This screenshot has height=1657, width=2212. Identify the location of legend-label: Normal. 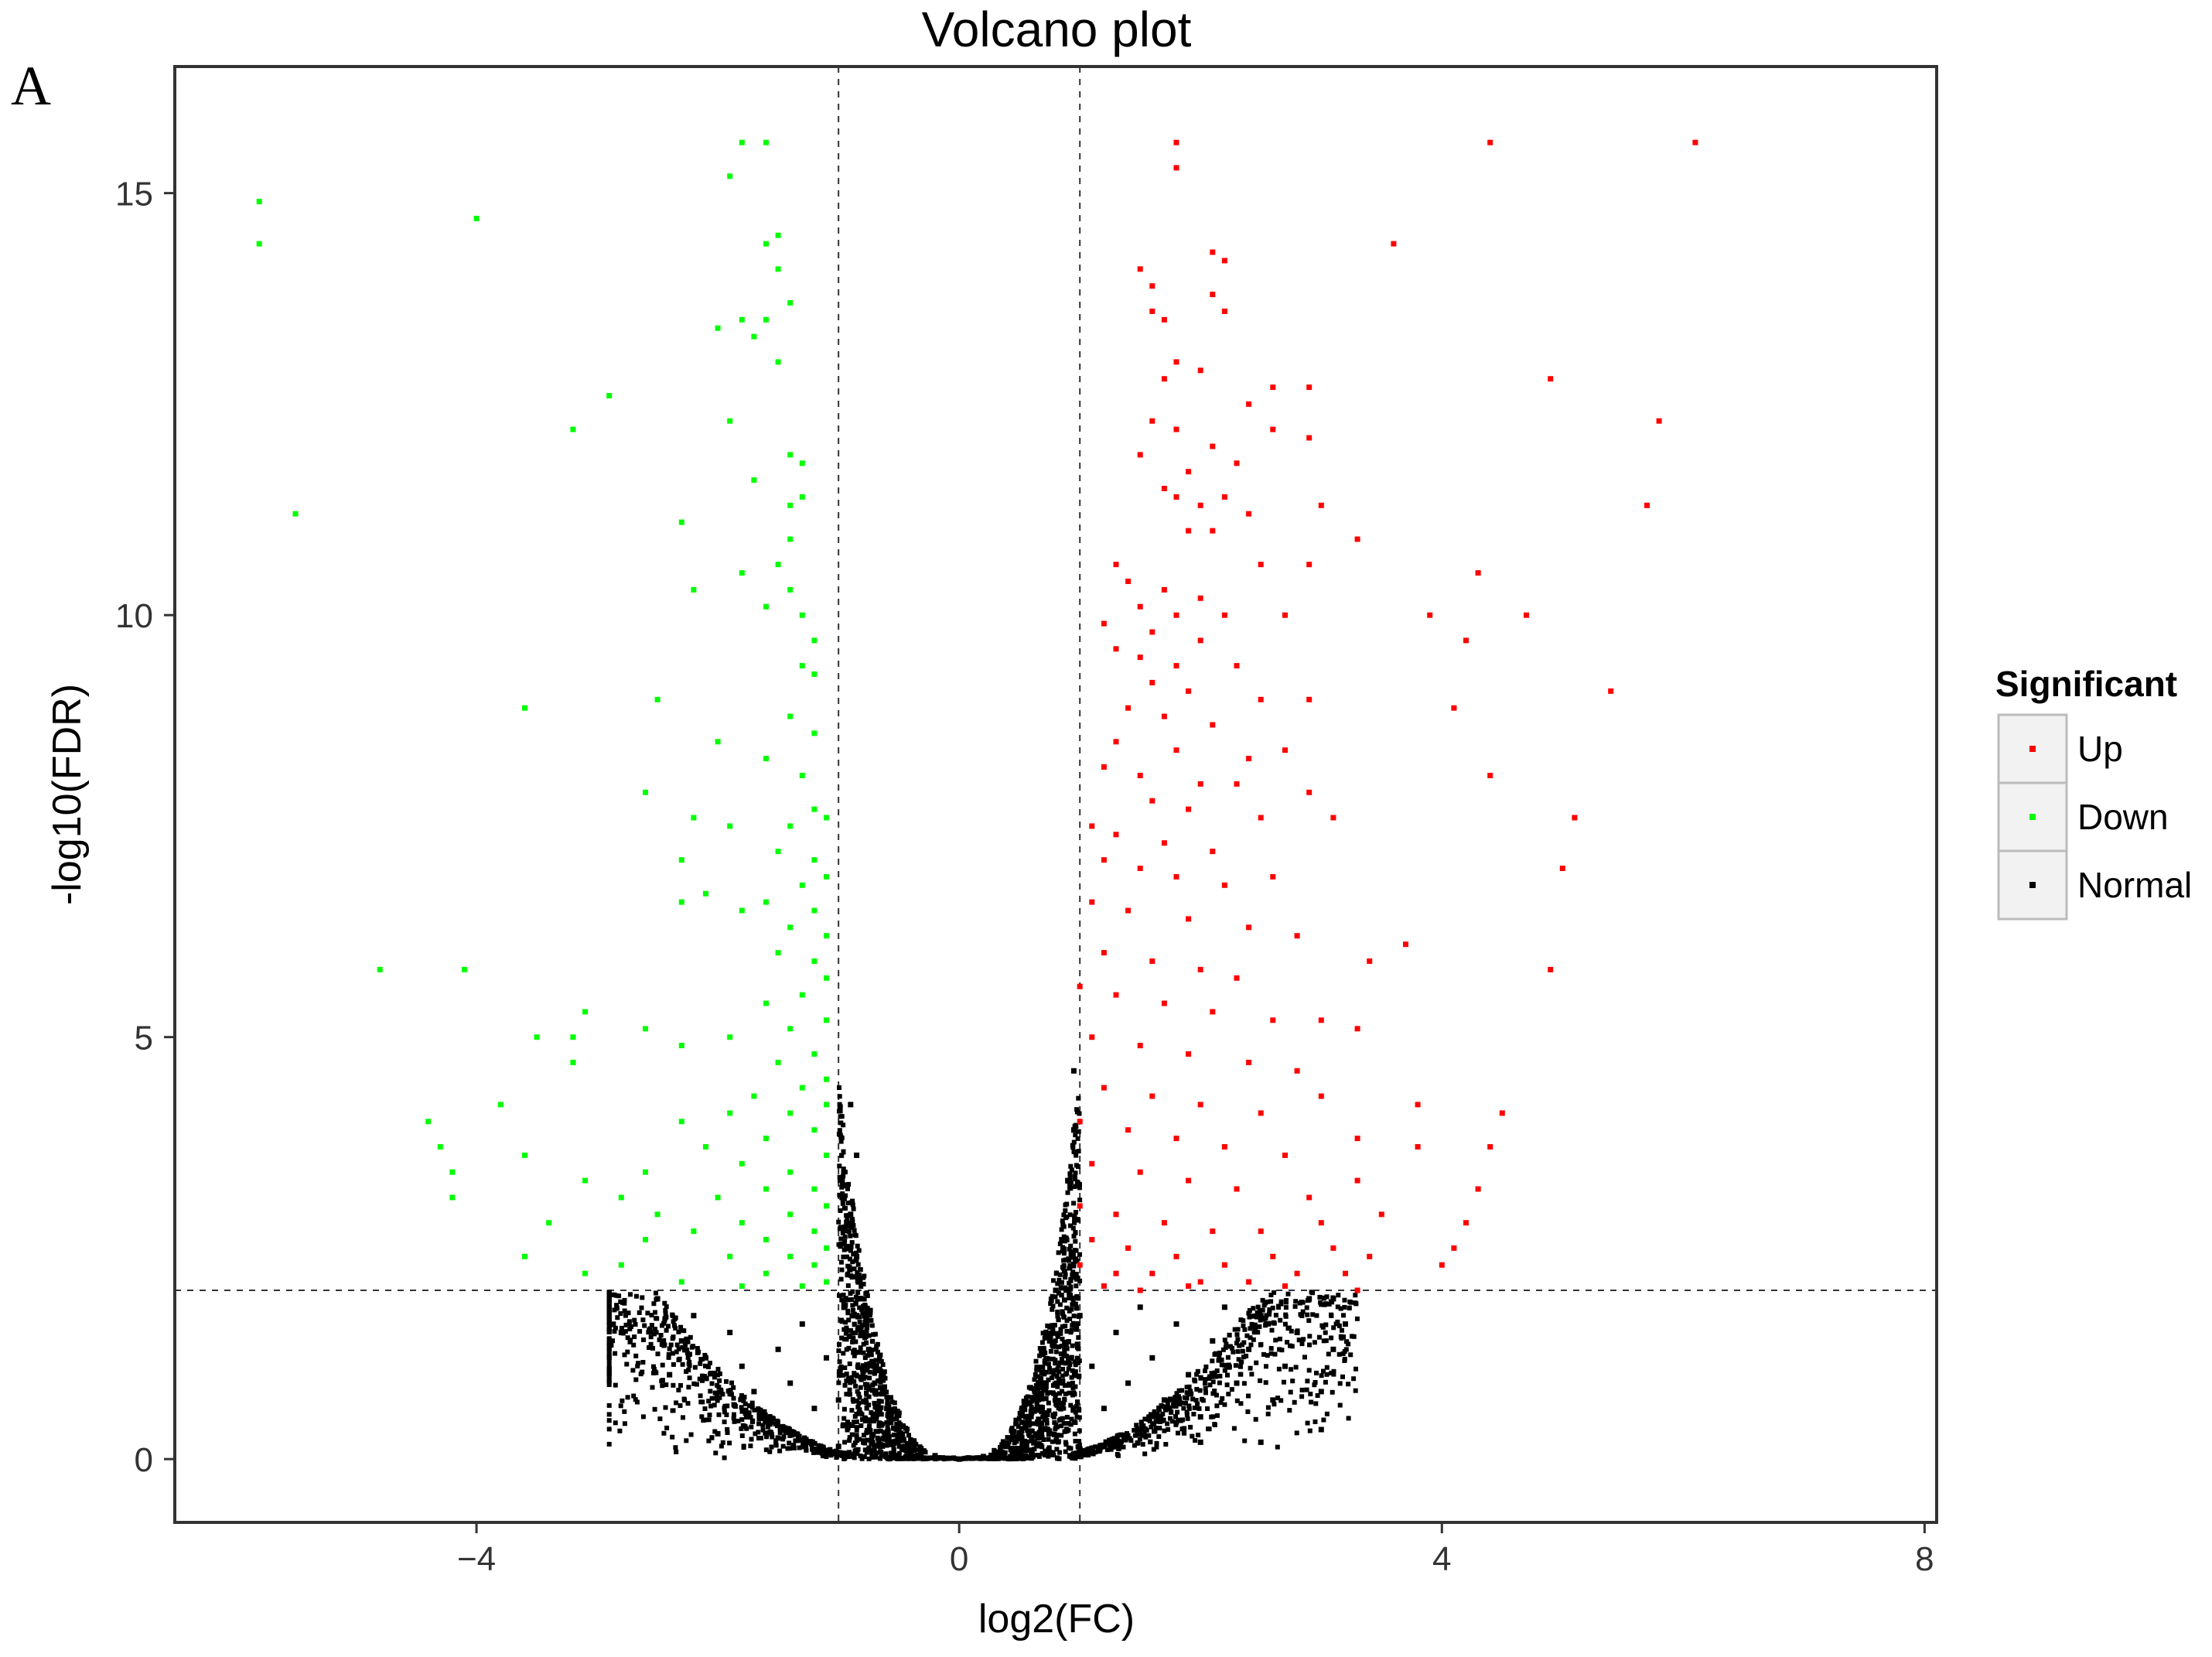
(2134, 885).